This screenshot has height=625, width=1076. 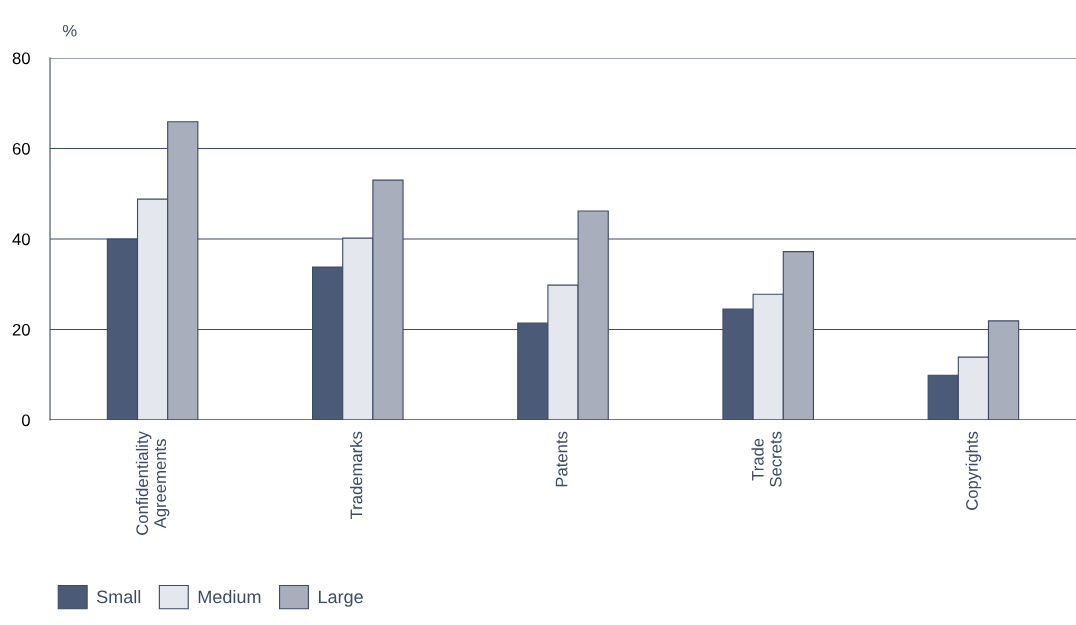 I want to click on x-tick-label: Trade Secrets, so click(x=766, y=459).